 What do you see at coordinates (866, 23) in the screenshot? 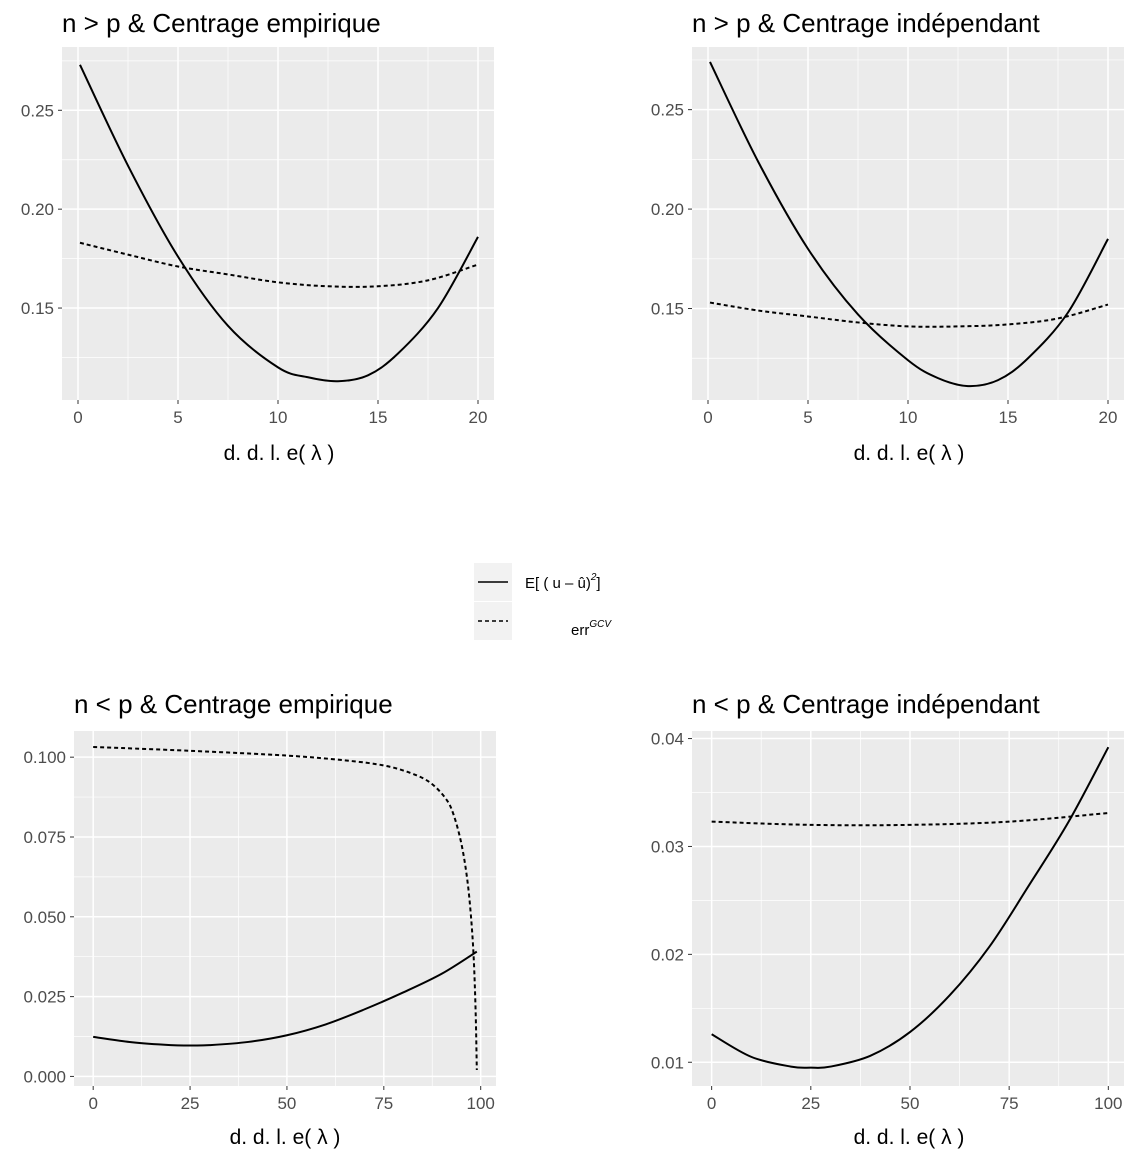
I see `panel-title: n > p & Centrage indépendant` at bounding box center [866, 23].